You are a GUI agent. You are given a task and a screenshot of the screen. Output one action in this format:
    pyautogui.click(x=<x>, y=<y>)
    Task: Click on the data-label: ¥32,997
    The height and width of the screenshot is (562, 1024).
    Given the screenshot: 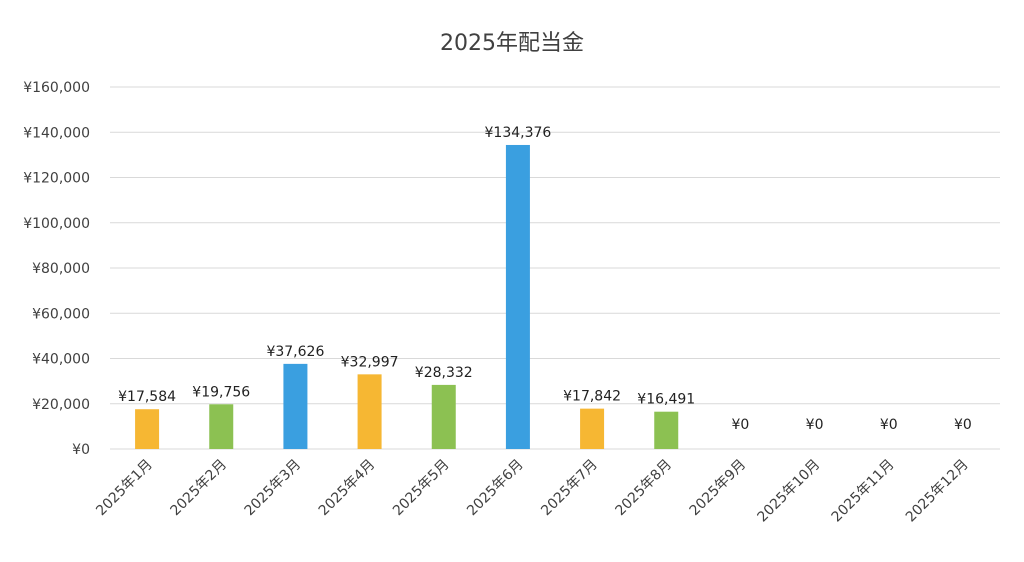 What is the action you would take?
    pyautogui.click(x=370, y=362)
    